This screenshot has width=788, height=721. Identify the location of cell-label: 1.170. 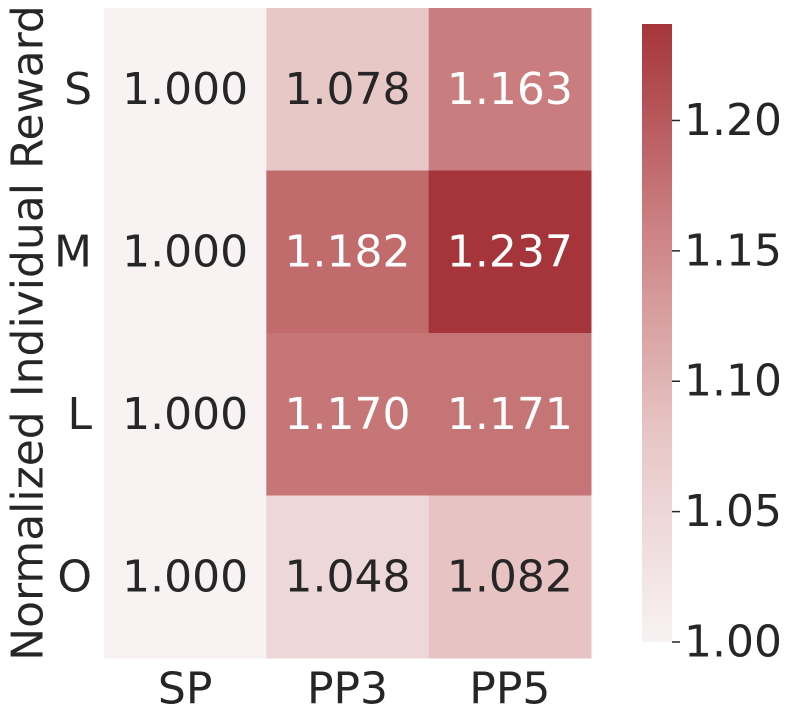
(348, 414).